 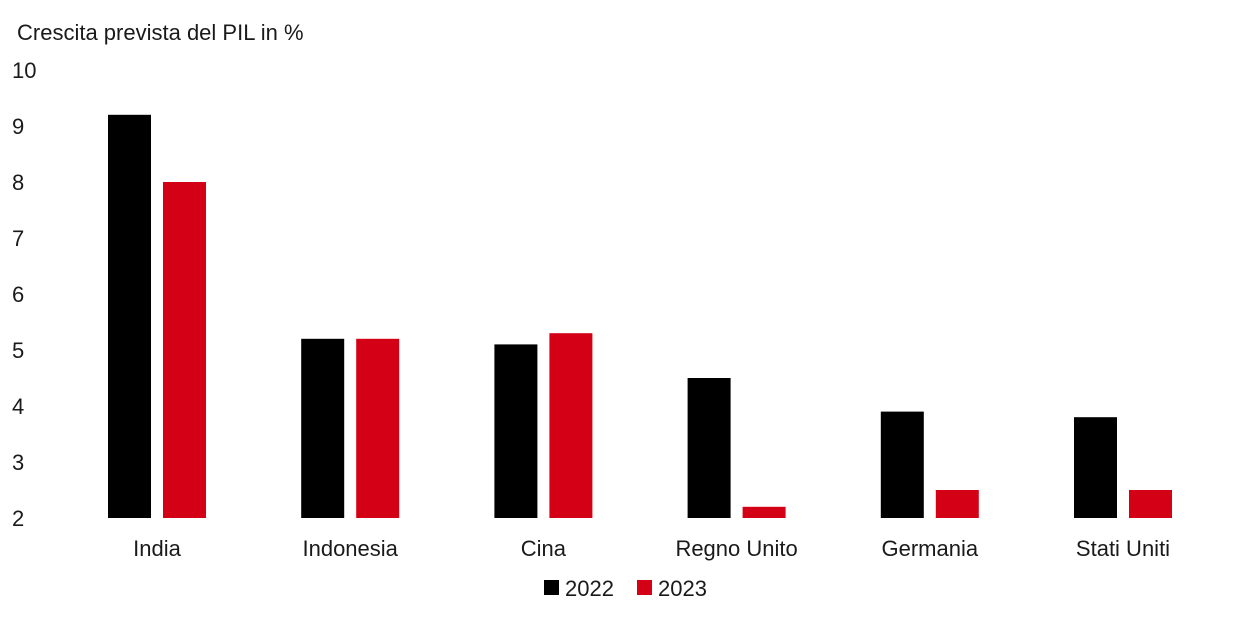 What do you see at coordinates (18, 126) in the screenshot?
I see `y-tick-label: 9` at bounding box center [18, 126].